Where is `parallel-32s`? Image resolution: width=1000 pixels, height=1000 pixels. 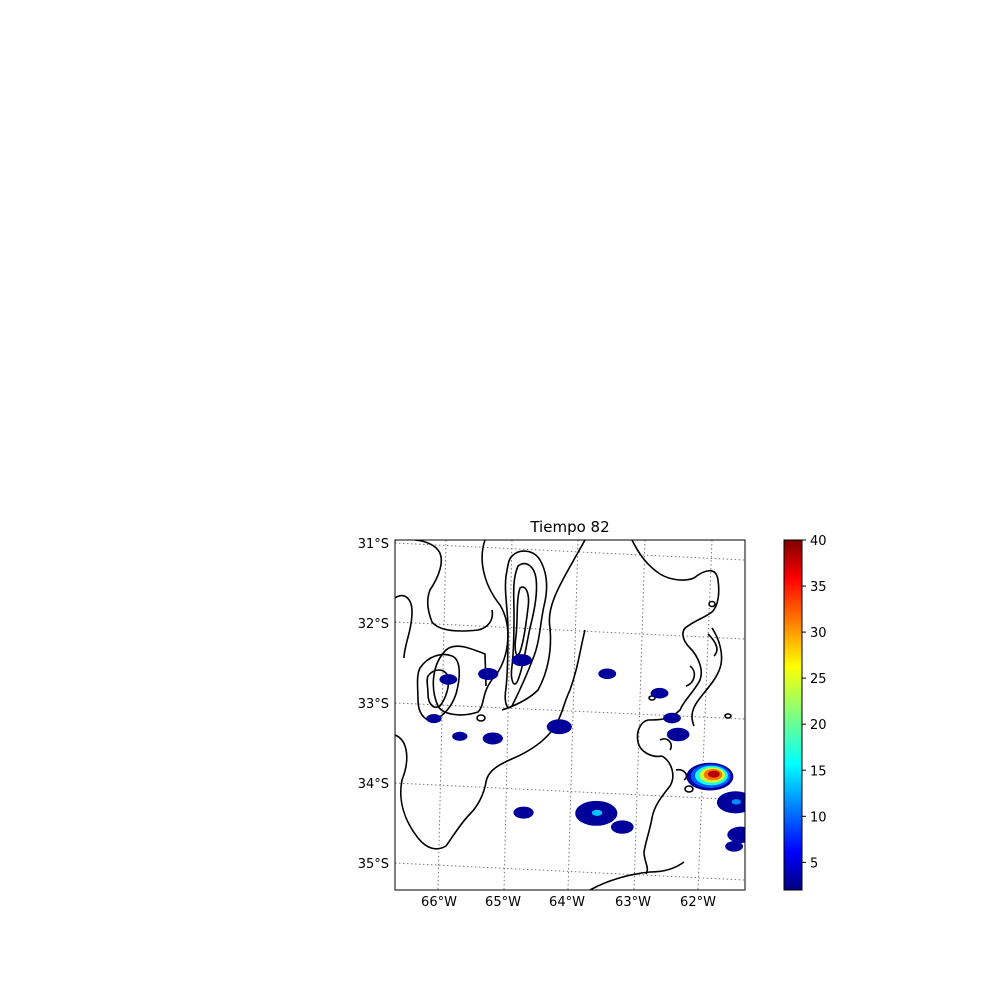 parallel-32s is located at coordinates (570, 630).